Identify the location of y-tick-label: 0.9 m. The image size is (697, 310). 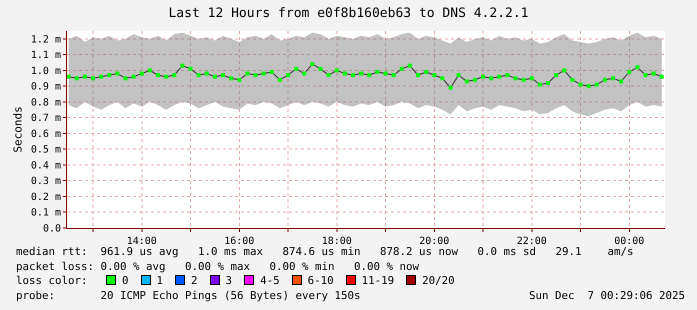
(45, 87).